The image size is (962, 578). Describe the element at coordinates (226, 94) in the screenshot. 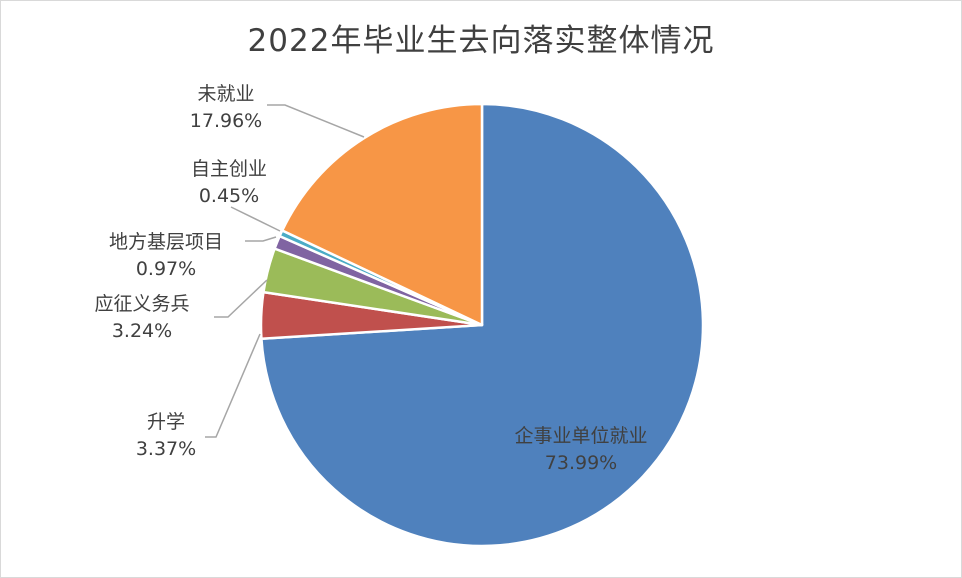

I see `slice-name: 未就业` at that location.